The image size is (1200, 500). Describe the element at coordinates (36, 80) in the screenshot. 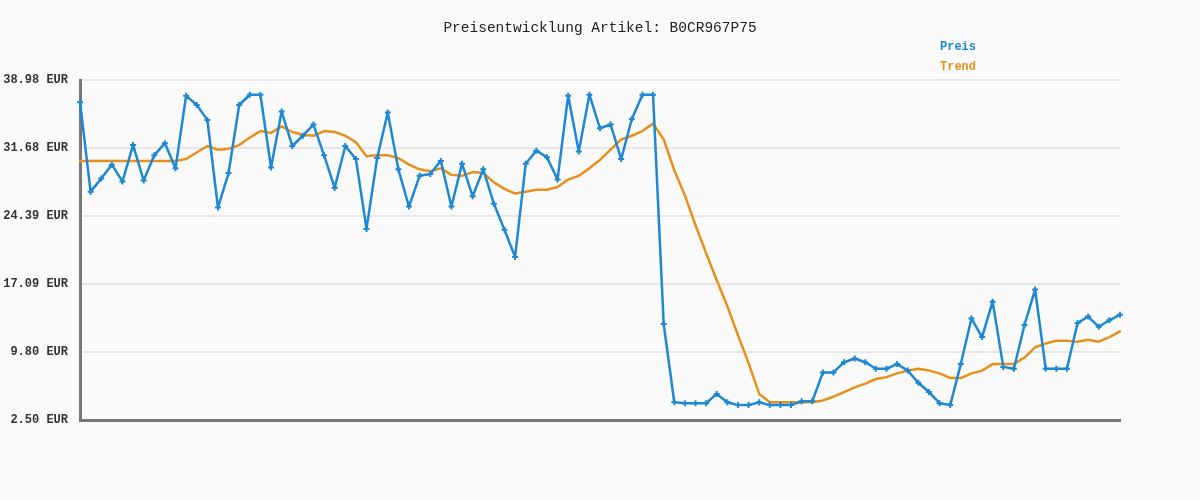

I see `y-tick-label: 38.98 EUR` at that location.